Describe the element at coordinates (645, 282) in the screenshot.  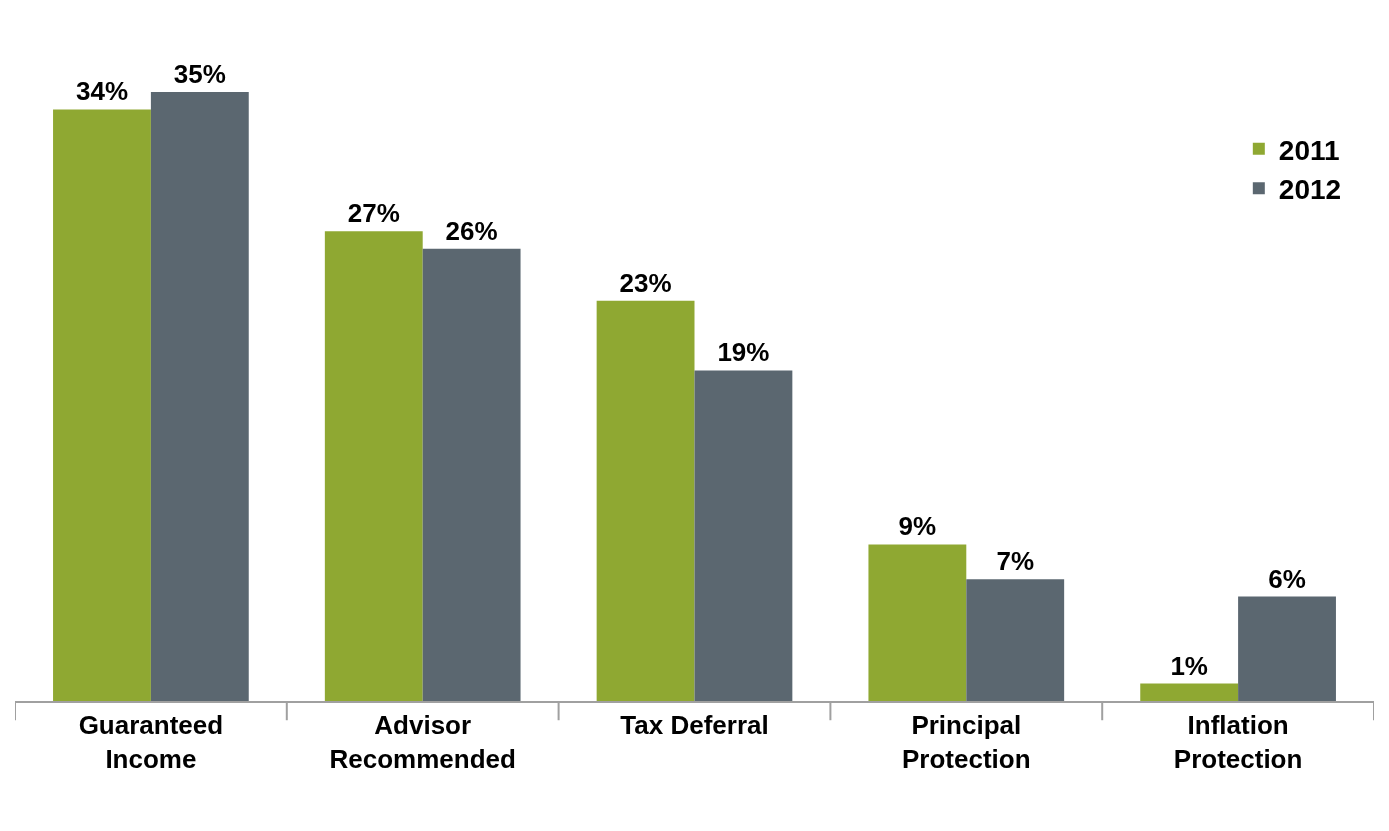
I see `data-label: 23%` at that location.